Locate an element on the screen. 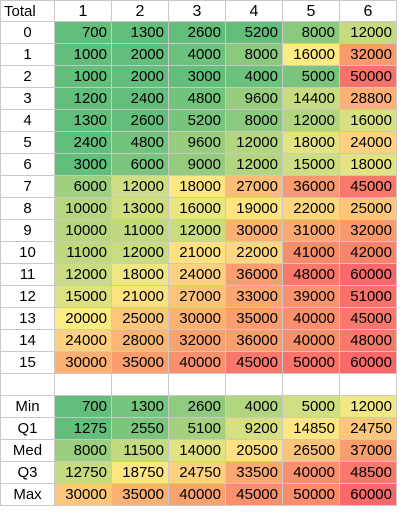 This screenshot has width=407, height=513. column-header-cell: 6 is located at coordinates (368, 11).